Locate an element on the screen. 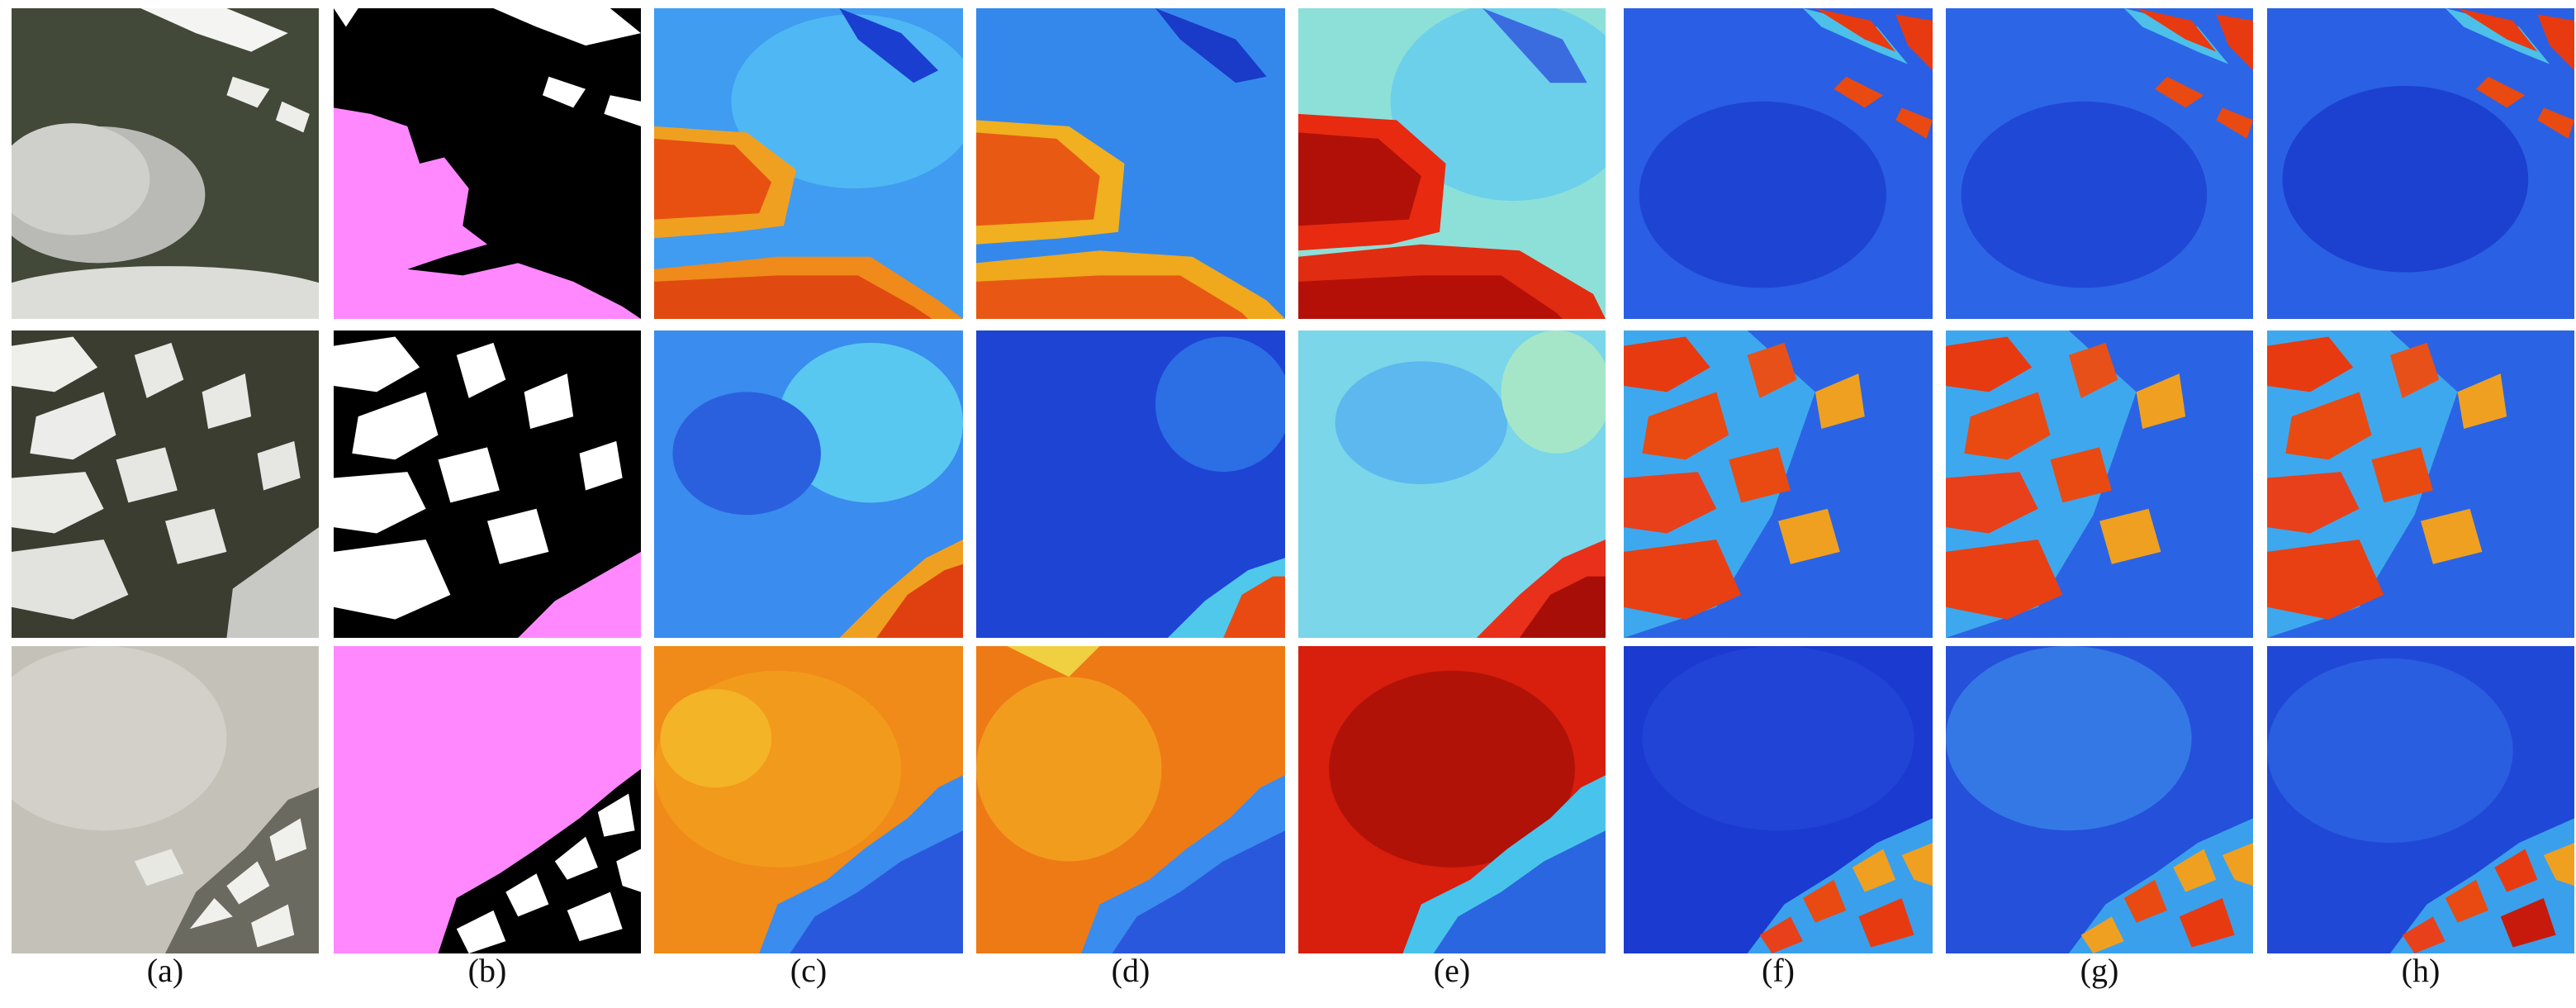 The height and width of the screenshot is (1008, 2576). column-label-d: (d) is located at coordinates (1130, 970).